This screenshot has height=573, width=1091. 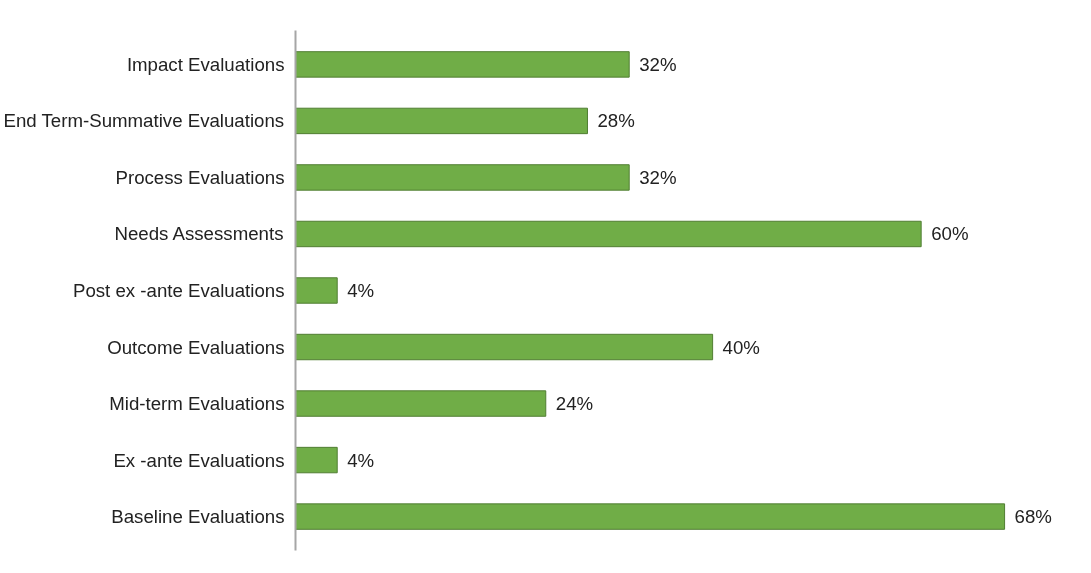 What do you see at coordinates (198, 517) in the screenshot?
I see `y-tick-label: Baseline Evaluations` at bounding box center [198, 517].